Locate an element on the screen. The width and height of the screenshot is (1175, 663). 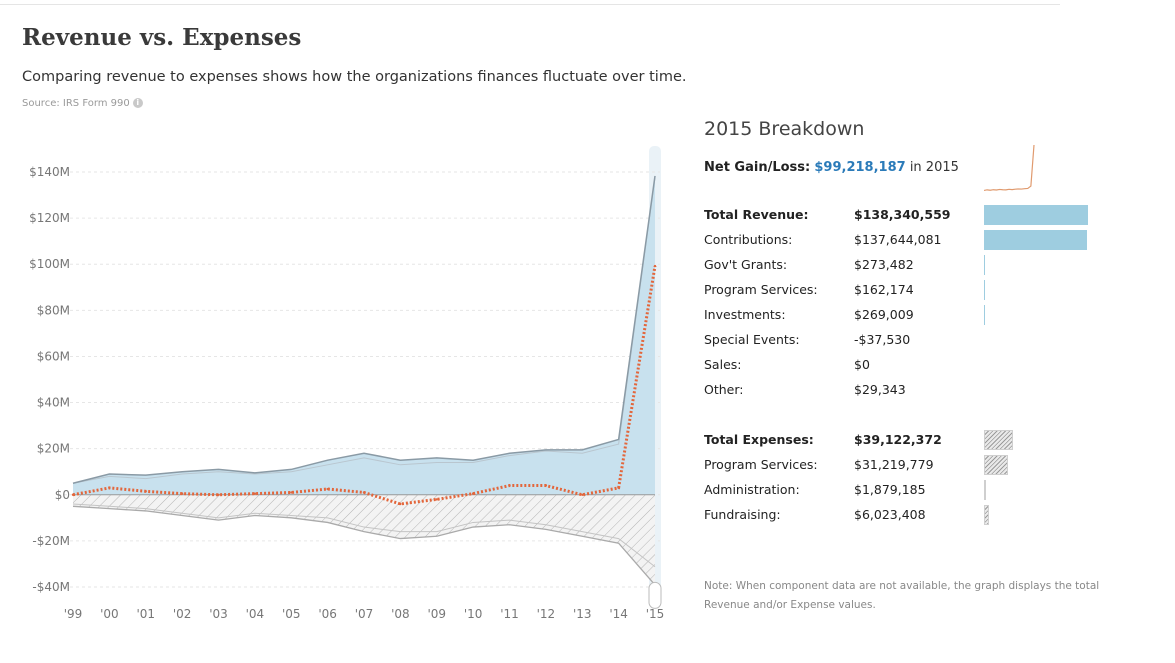
source-text: Source: IRS Form 990 is located at coordinates (76, 103).